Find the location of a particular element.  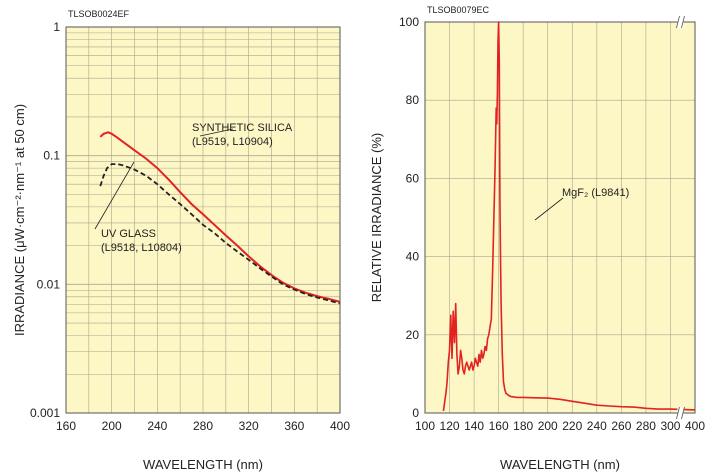

leader-uv-glass is located at coordinates (114, 195).